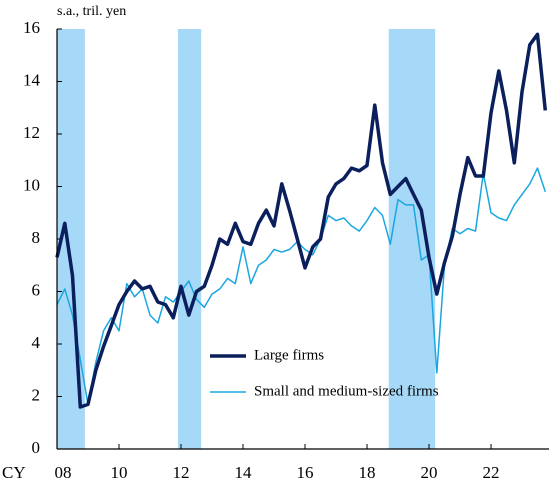 The width and height of the screenshot is (549, 490). What do you see at coordinates (119, 472) in the screenshot?
I see `x-tick-label: 10` at bounding box center [119, 472].